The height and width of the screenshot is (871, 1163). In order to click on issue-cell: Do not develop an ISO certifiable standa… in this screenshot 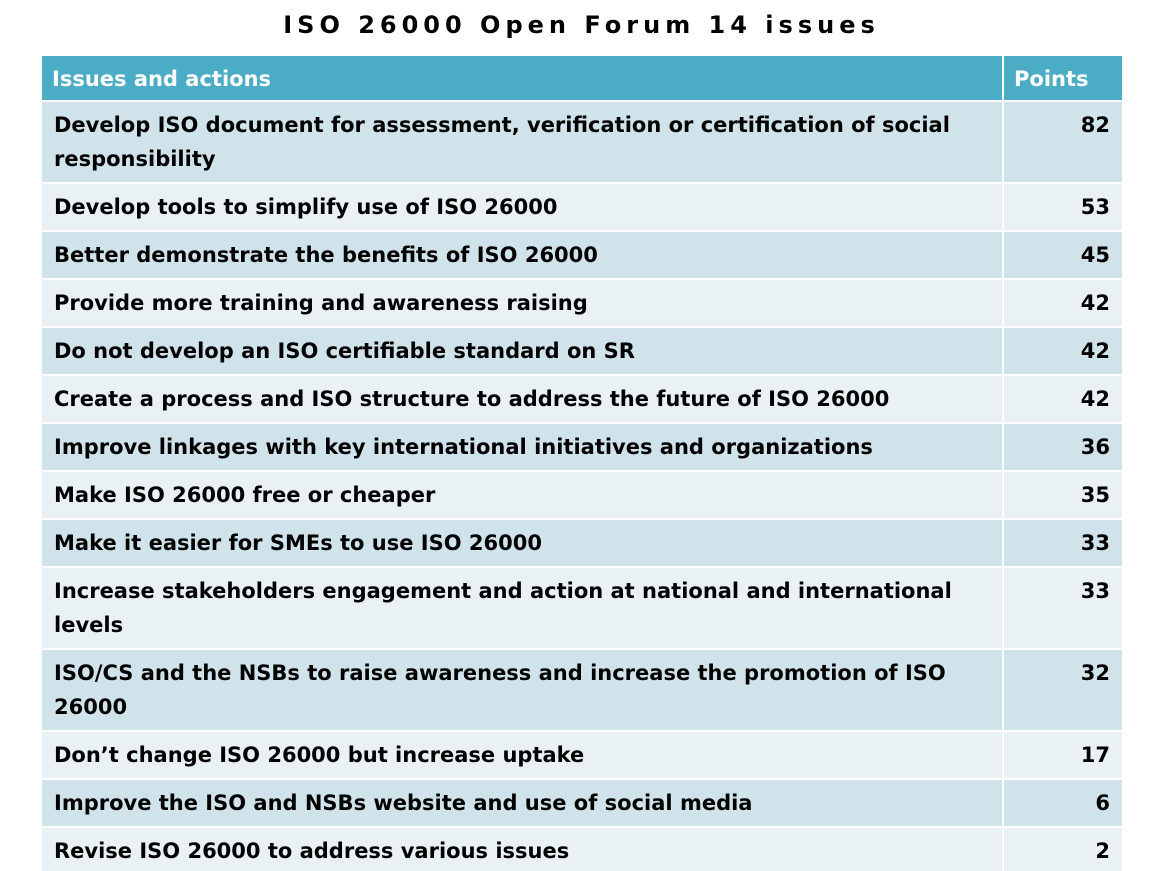, I will do `click(522, 351)`.